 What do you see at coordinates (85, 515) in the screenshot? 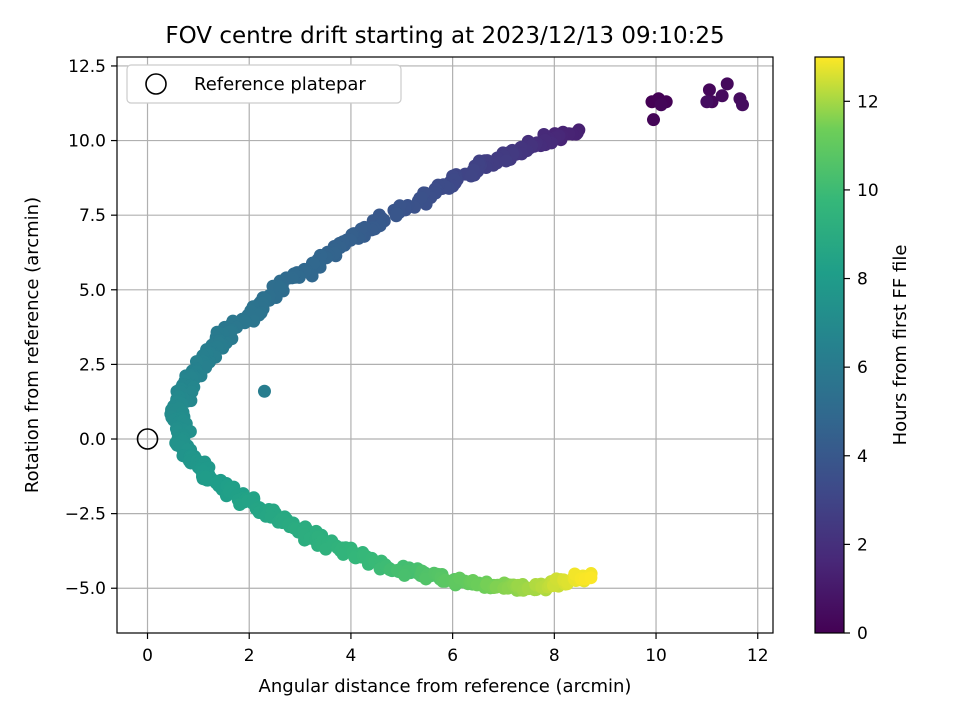
I see `y-tick-label: −2.5` at bounding box center [85, 515].